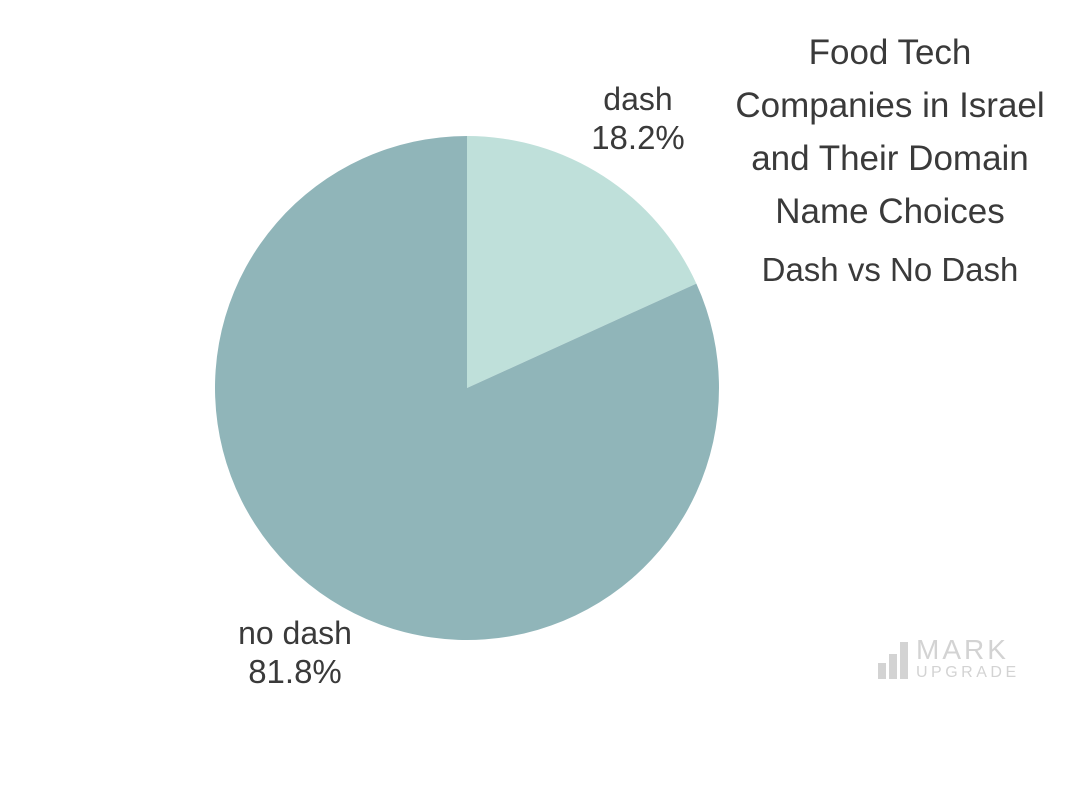 This screenshot has width=1080, height=800. Describe the element at coordinates (890, 269) in the screenshot. I see `chart-subtitle: Dash vs No Dash` at that location.